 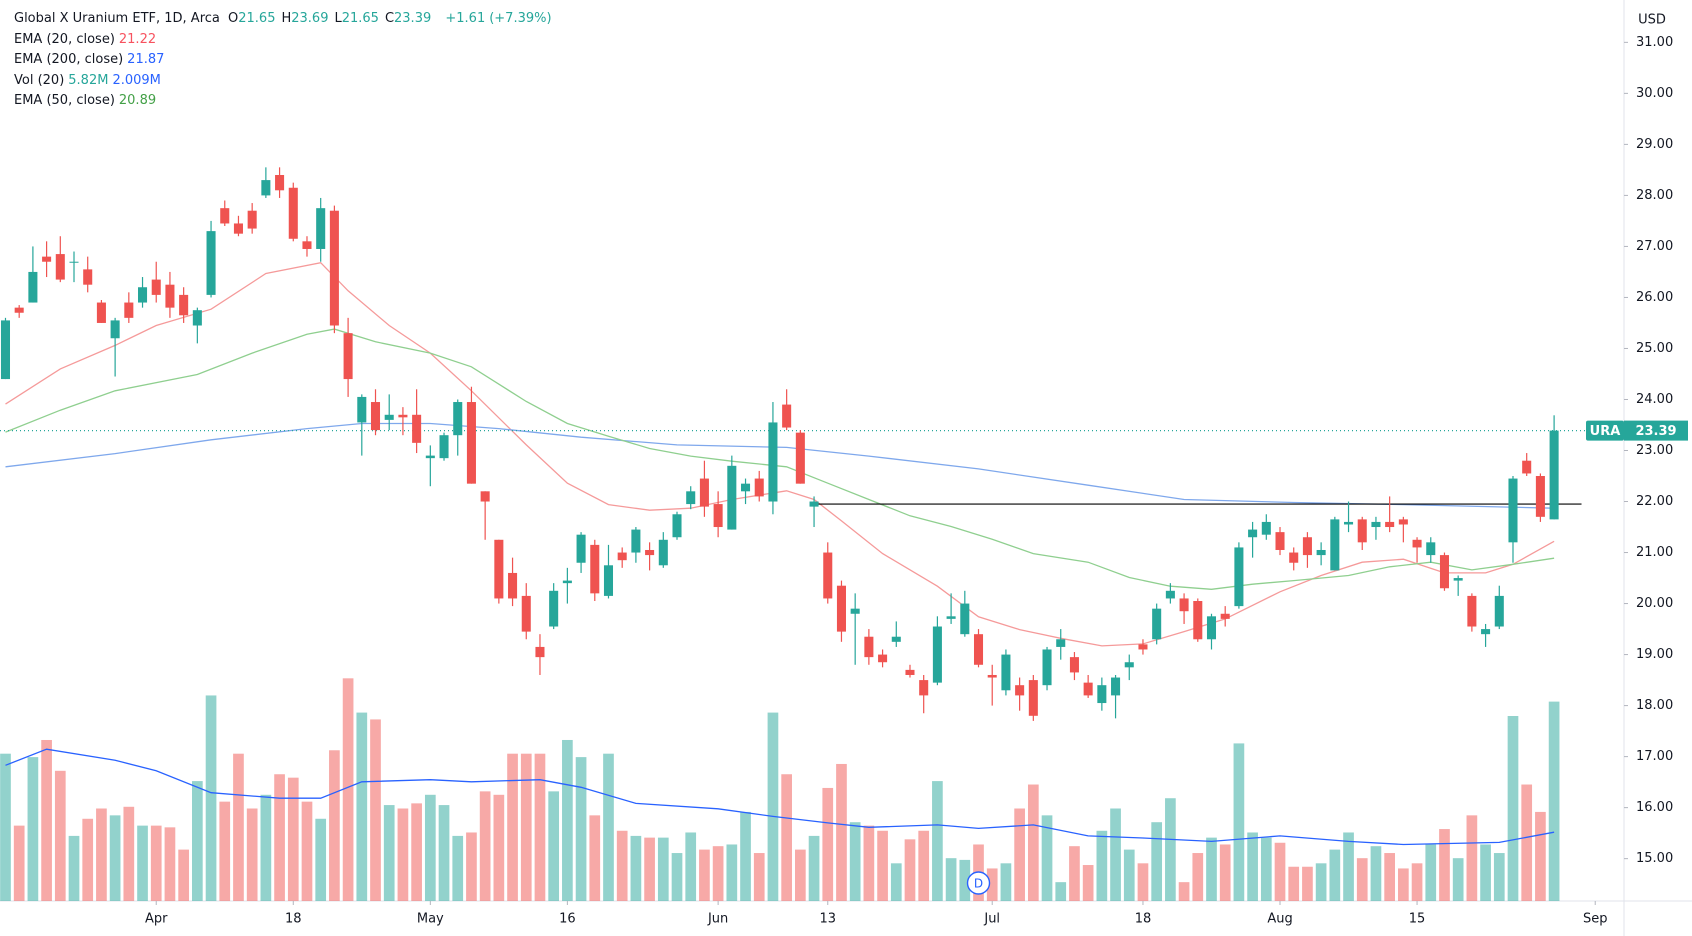 I want to click on indicator-value: 2.009M, so click(x=136, y=80).